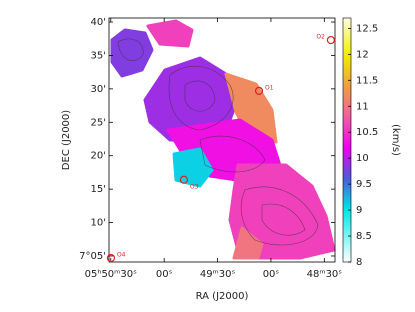  I want to click on colorbar-tick-label: 9.5, so click(364, 184).